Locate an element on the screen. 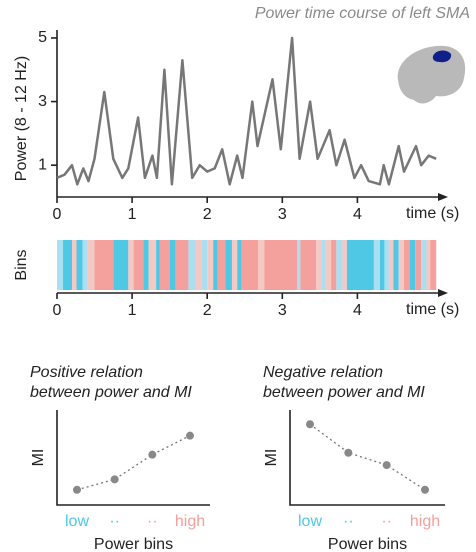 This screenshot has width=476, height=552. y-tick-label: 3 is located at coordinates (42, 101).